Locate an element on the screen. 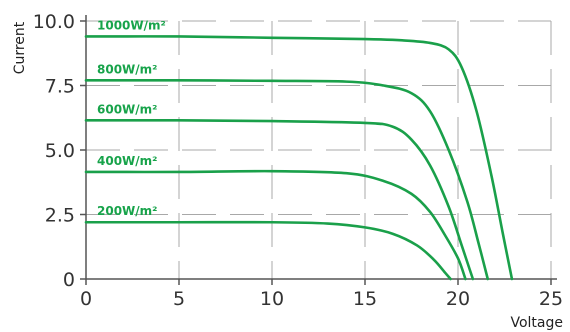  x-tick-label: 10 is located at coordinates (272, 299).